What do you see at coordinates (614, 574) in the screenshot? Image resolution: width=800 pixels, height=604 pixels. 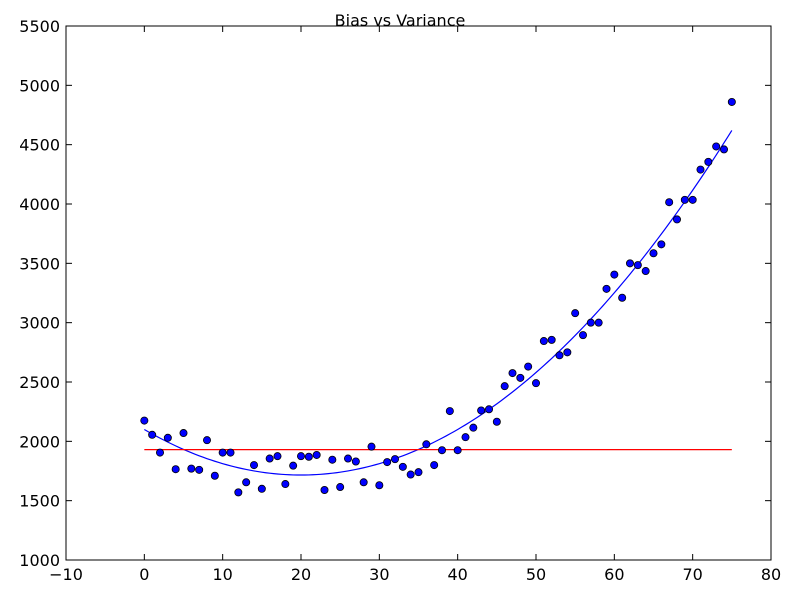 I see `x-tick-label: 60` at bounding box center [614, 574].